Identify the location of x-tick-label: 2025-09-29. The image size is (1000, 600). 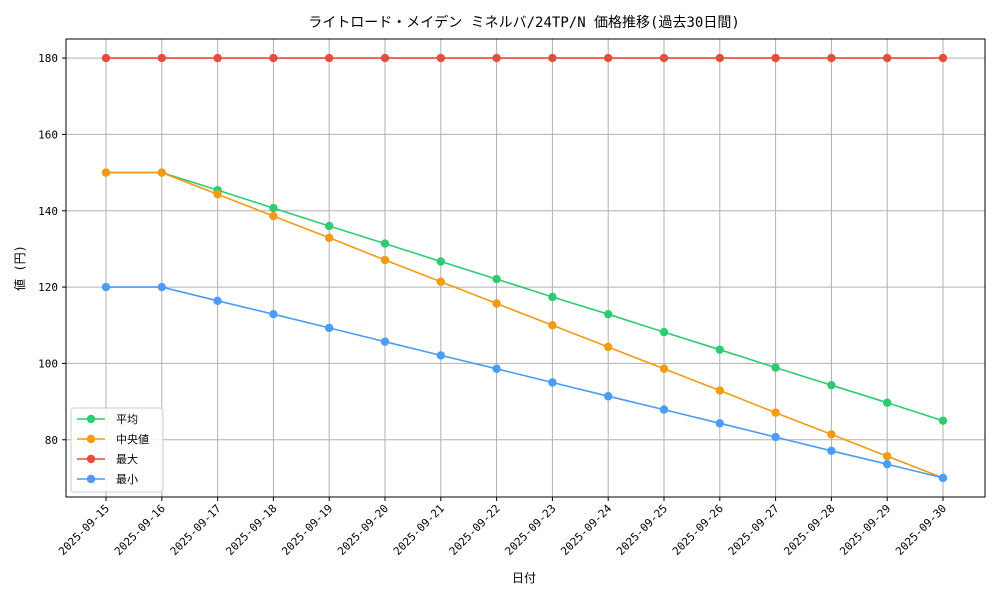
(865, 530).